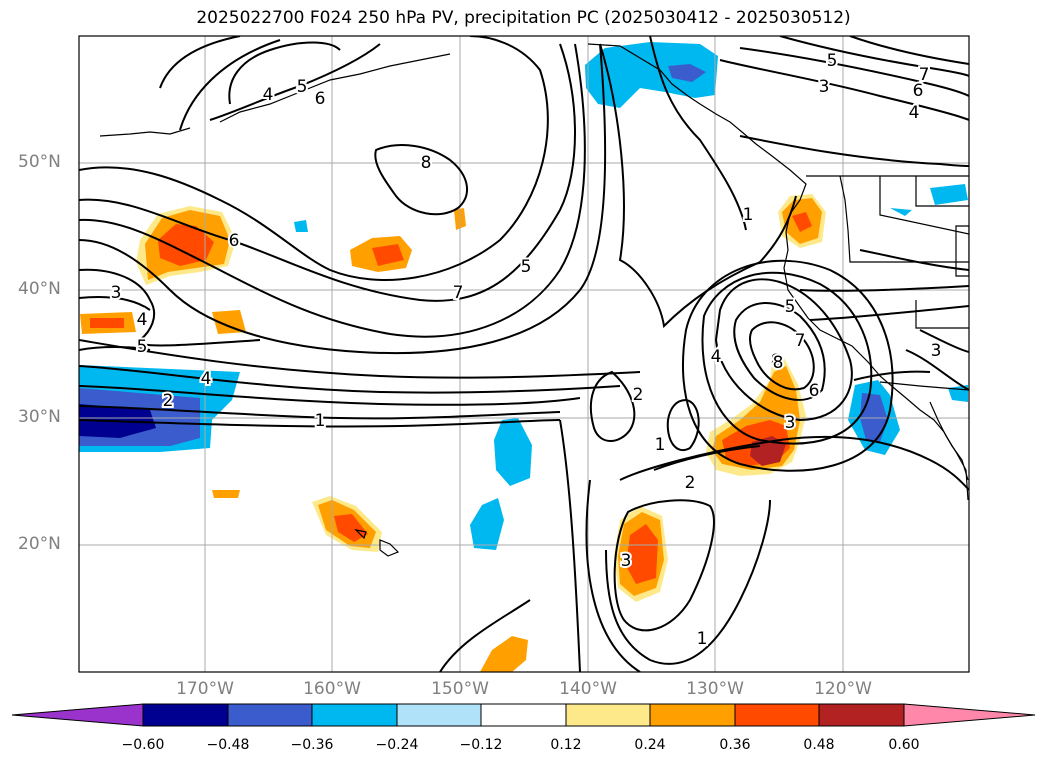 Image resolution: width=1047 pixels, height=765 pixels. What do you see at coordinates (735, 745) in the screenshot?
I see `colorbar-tick: 0.36` at bounding box center [735, 745].